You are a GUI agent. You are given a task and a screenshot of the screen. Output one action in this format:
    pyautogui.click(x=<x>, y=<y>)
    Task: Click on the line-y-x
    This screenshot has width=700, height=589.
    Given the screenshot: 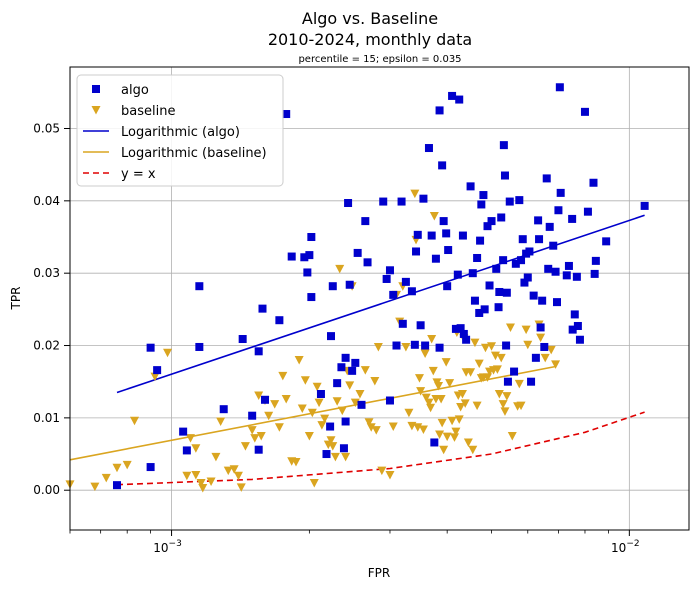 What is the action you would take?
    pyautogui.click(x=380, y=448)
    